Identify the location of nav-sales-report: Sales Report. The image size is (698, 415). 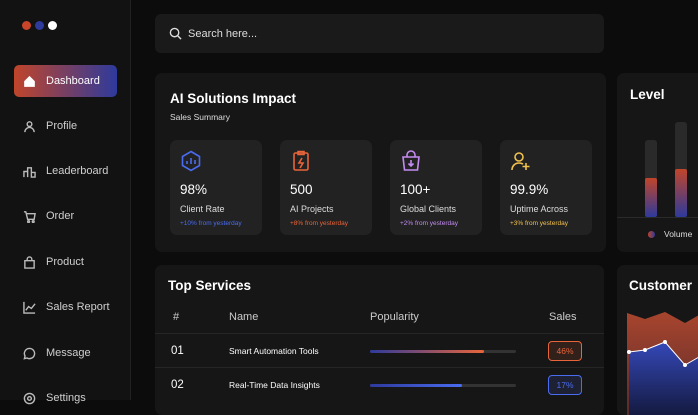
(65, 307).